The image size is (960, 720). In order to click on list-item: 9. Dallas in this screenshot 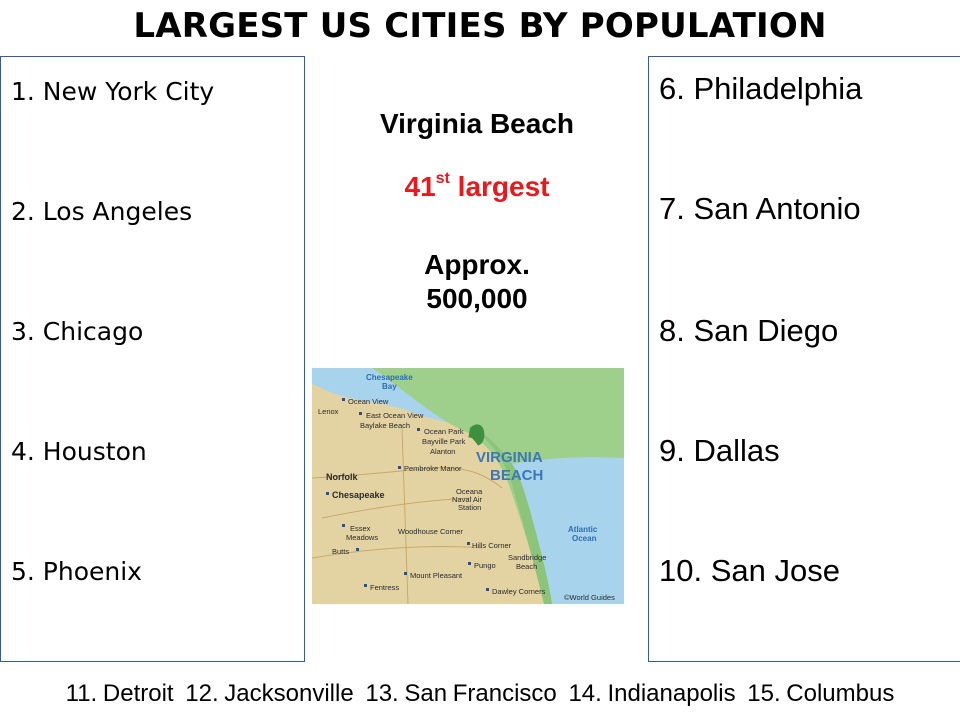, I will do `click(719, 450)`.